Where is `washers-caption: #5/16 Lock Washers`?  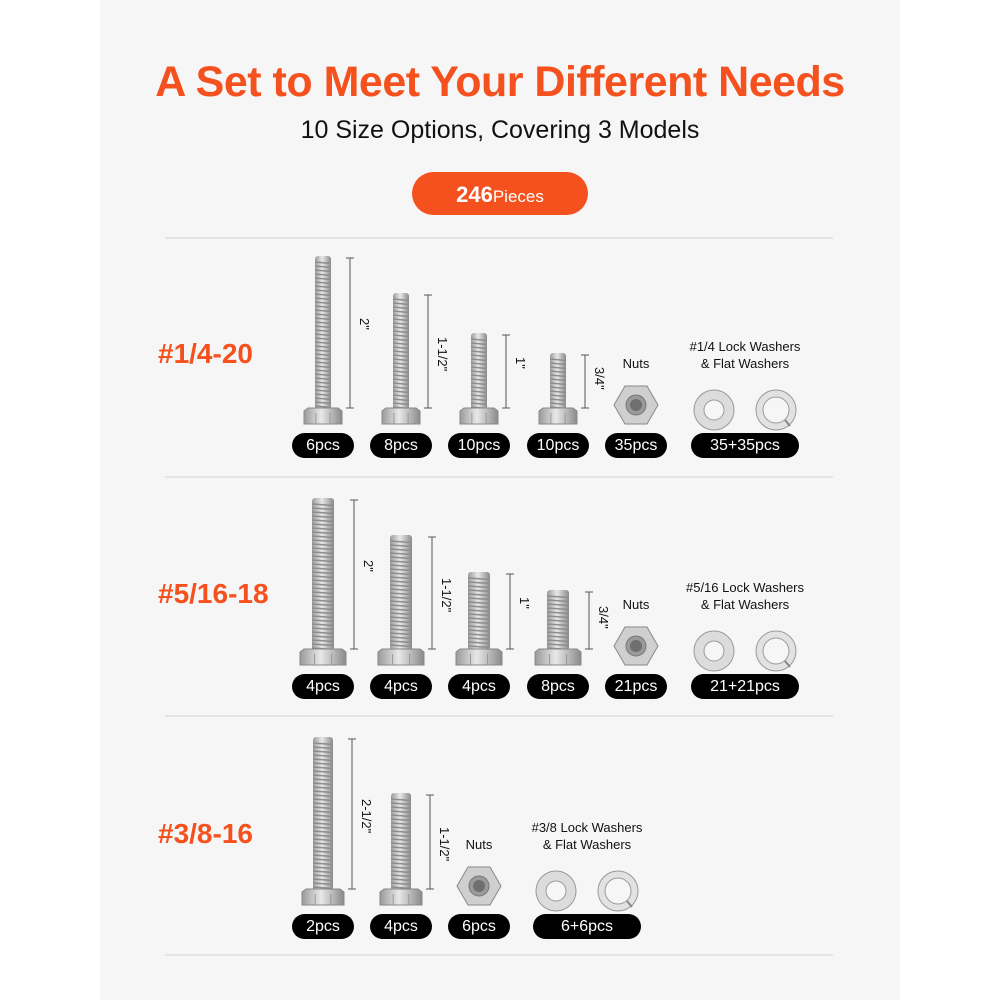
washers-caption: #5/16 Lock Washers is located at coordinates (745, 587).